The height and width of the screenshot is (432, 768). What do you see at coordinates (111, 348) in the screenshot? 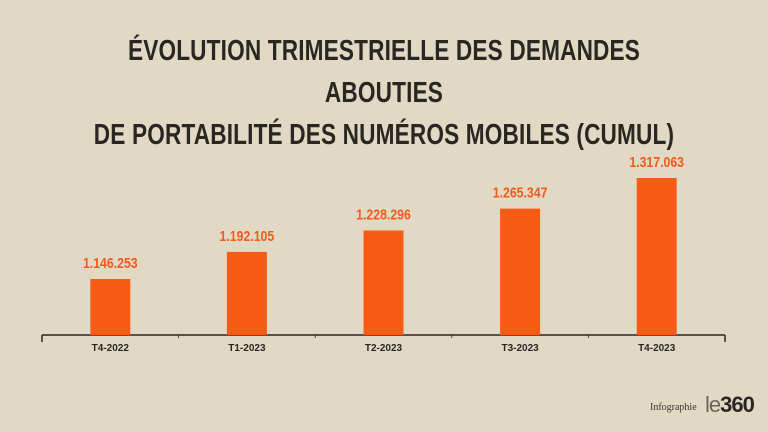
I see `x-tick-label: T4-2022` at bounding box center [111, 348].